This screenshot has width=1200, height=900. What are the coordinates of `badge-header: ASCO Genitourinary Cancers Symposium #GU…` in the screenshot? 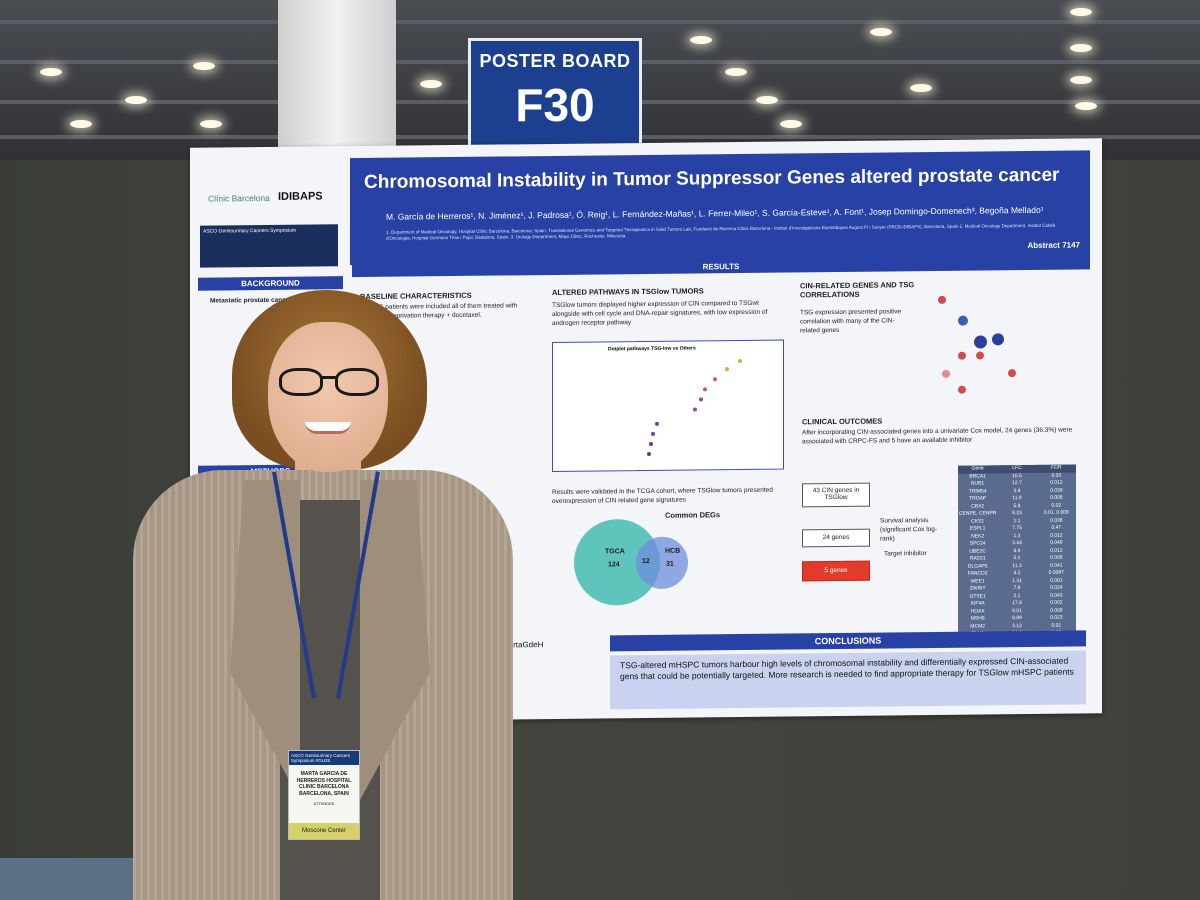 It's located at (324, 758).